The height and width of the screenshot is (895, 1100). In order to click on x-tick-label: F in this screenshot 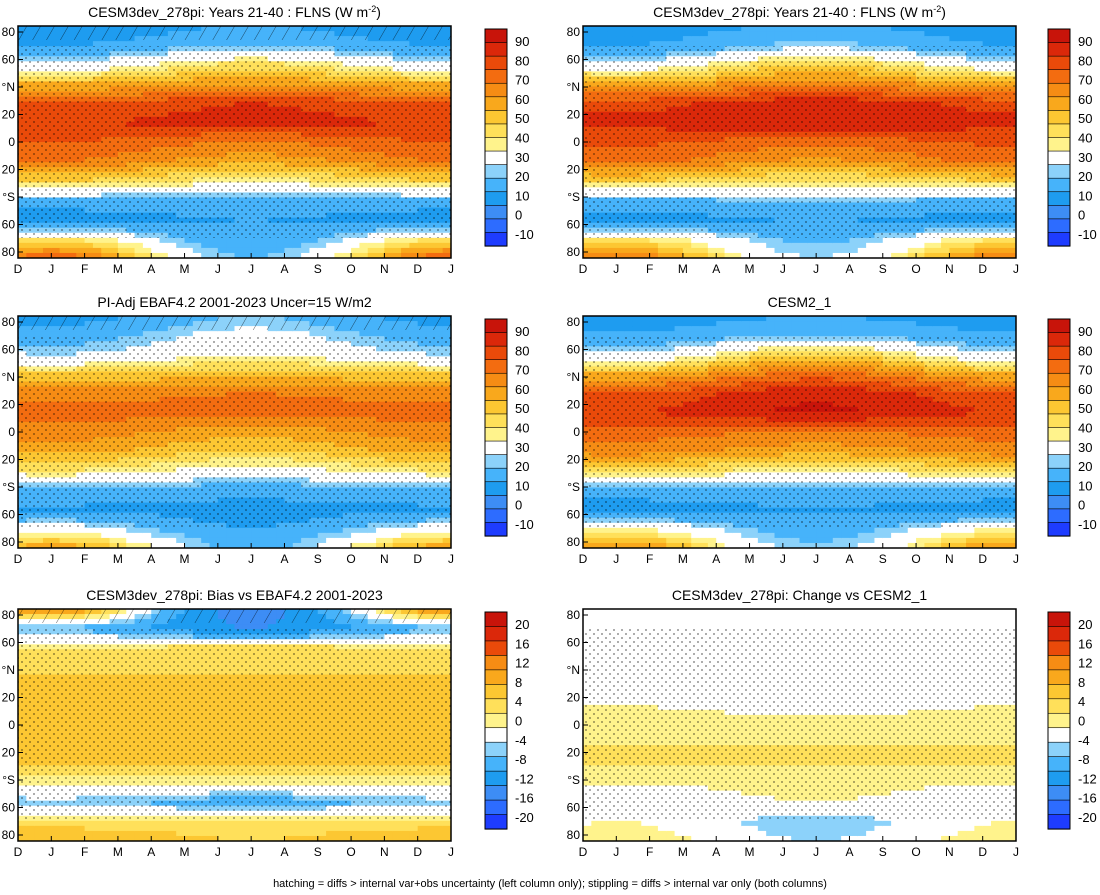, I will do `click(84, 269)`.